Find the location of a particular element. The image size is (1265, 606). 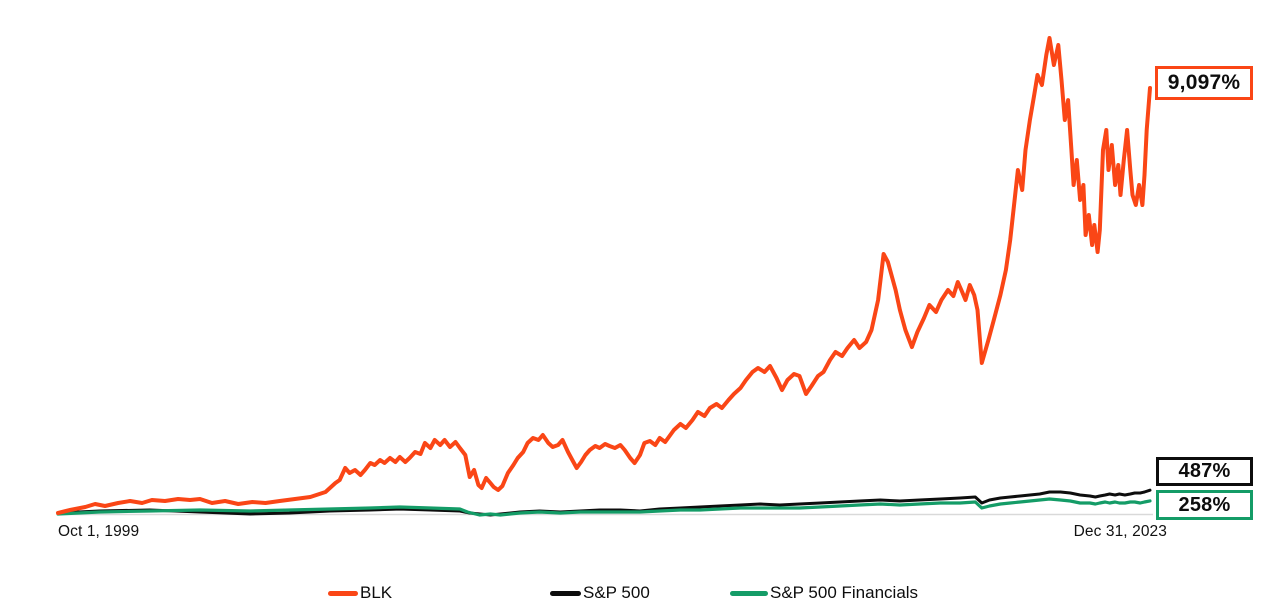

x-axis-start-date-label: Oct 1, 1999 is located at coordinates (99, 531).